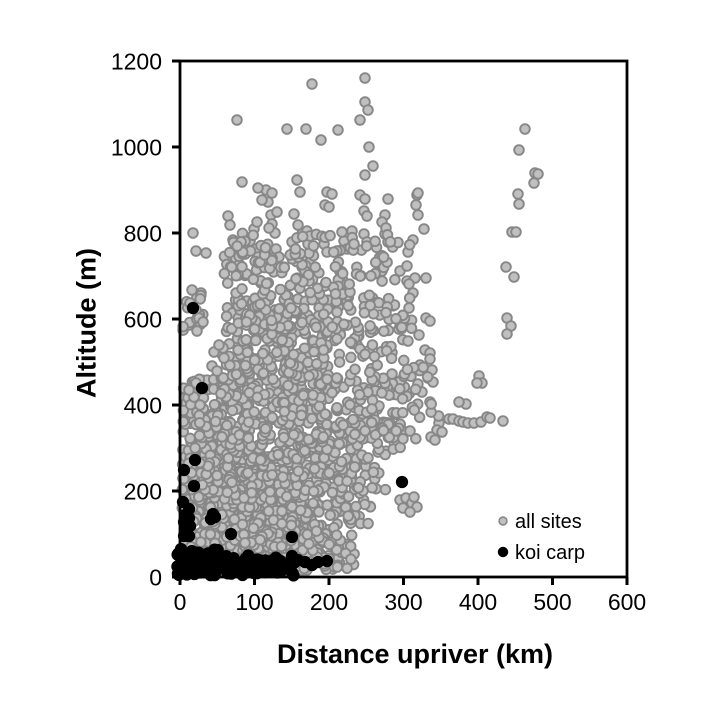  What do you see at coordinates (415, 654) in the screenshot?
I see `svg-text: Distance upriver (km)` at bounding box center [415, 654].